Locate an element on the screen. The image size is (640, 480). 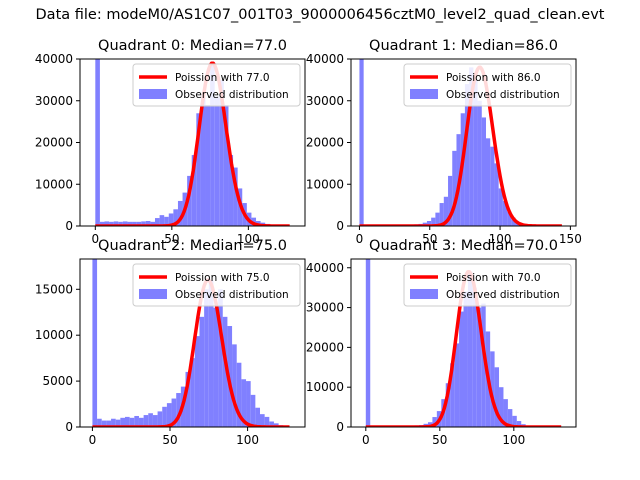
x-tick-label: 100 is located at coordinates (513, 440).